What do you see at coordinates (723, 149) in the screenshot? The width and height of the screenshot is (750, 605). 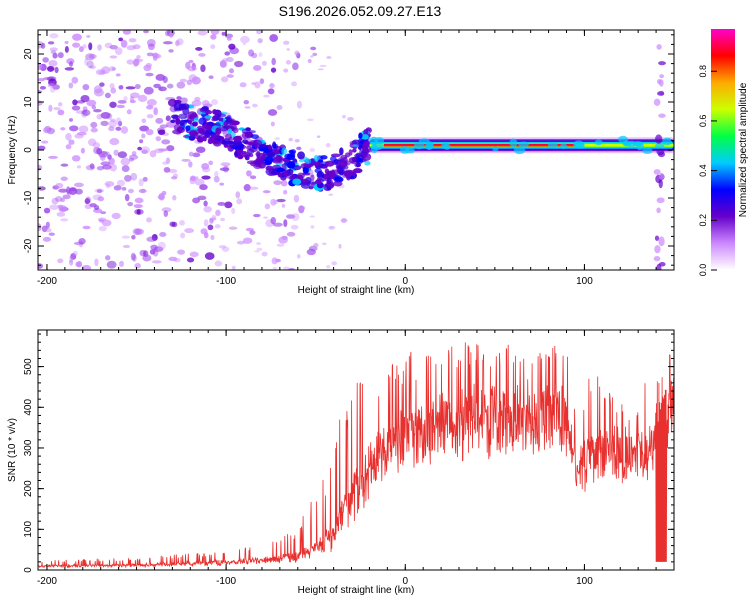 I see `colorbar-gradient` at bounding box center [723, 149].